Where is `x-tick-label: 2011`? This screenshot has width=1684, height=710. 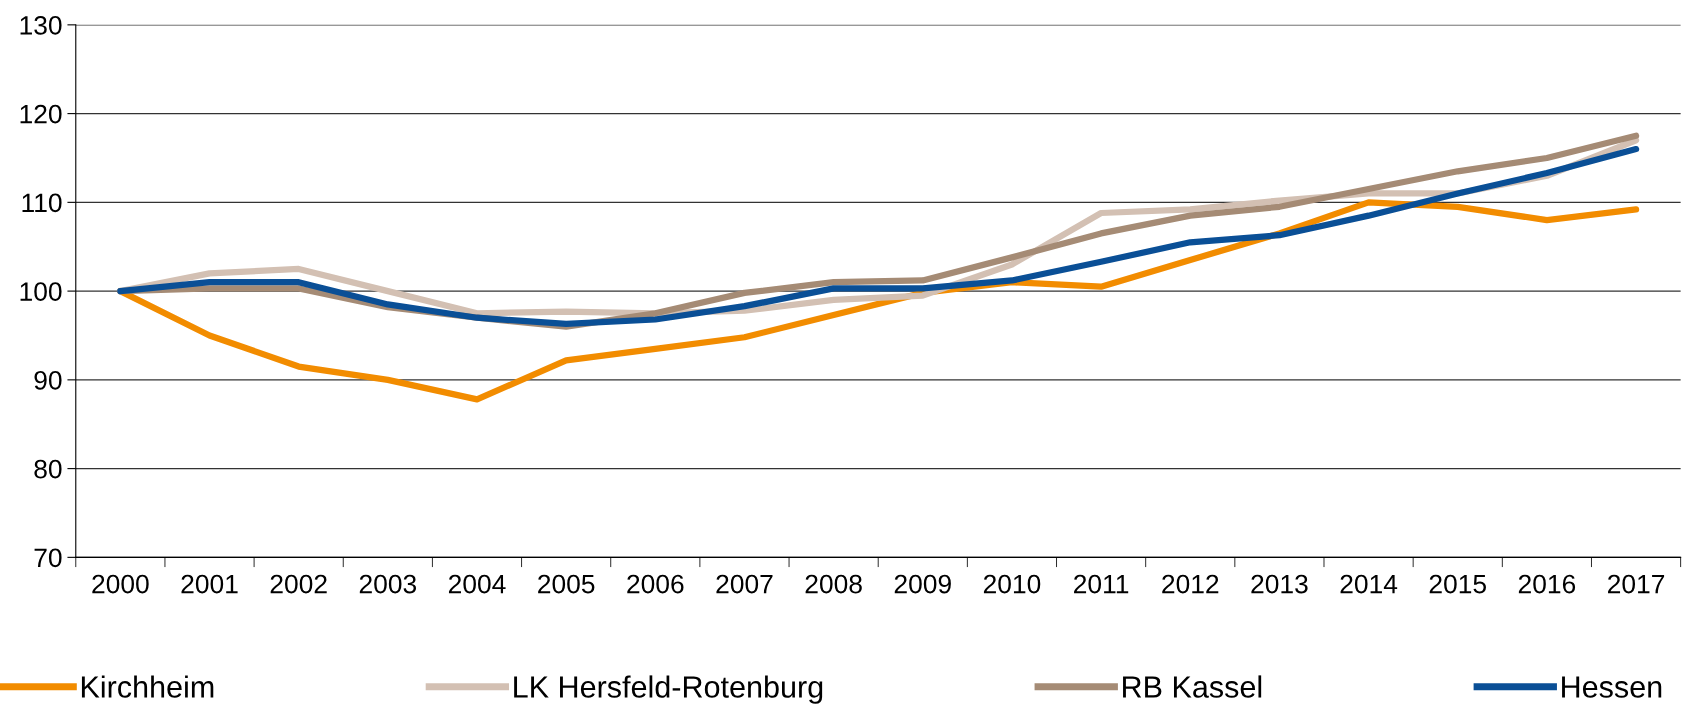 x-tick-label: 2011 is located at coordinates (1101, 584).